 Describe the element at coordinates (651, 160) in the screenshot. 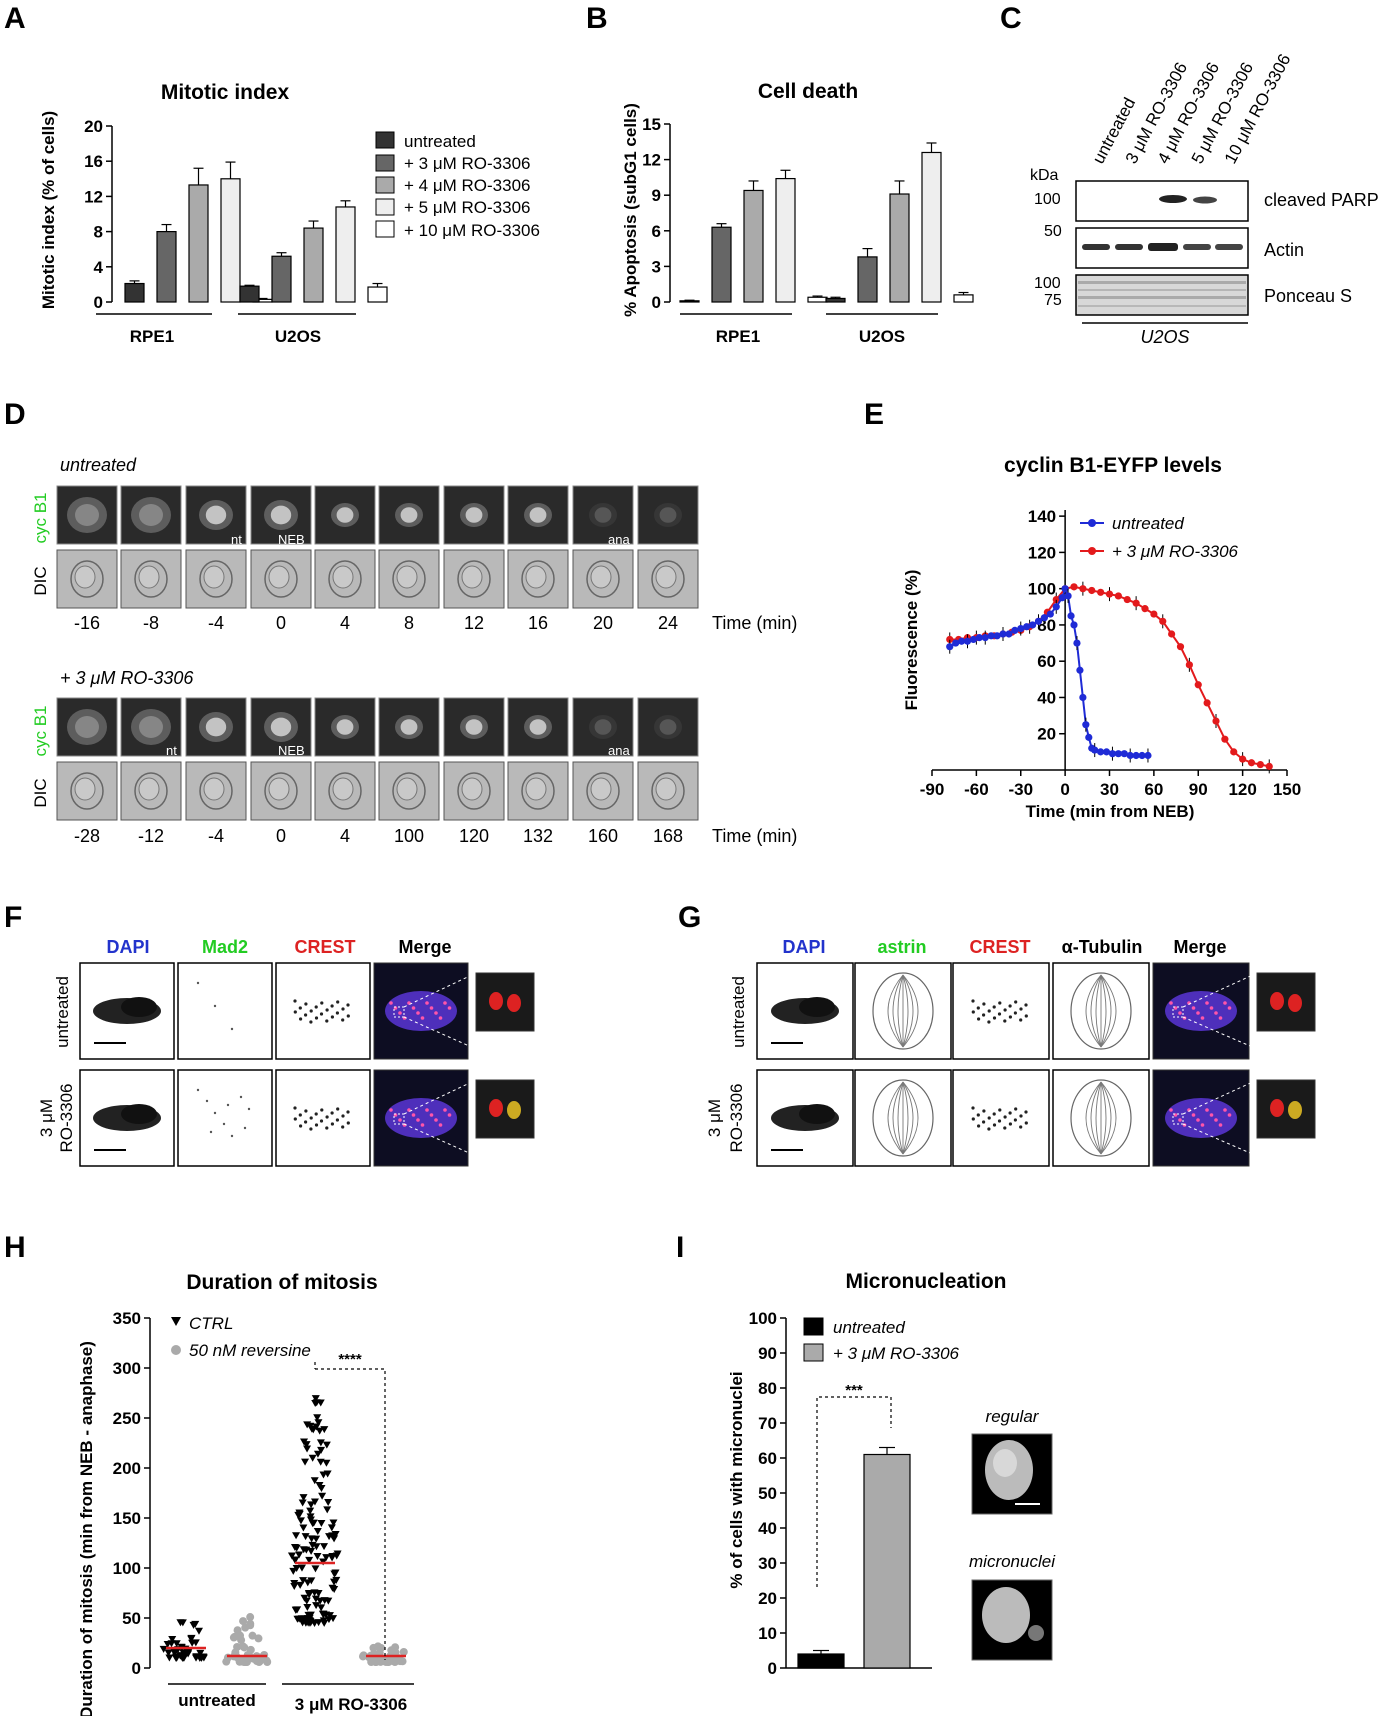

I see `y-tick-label: 12` at that location.